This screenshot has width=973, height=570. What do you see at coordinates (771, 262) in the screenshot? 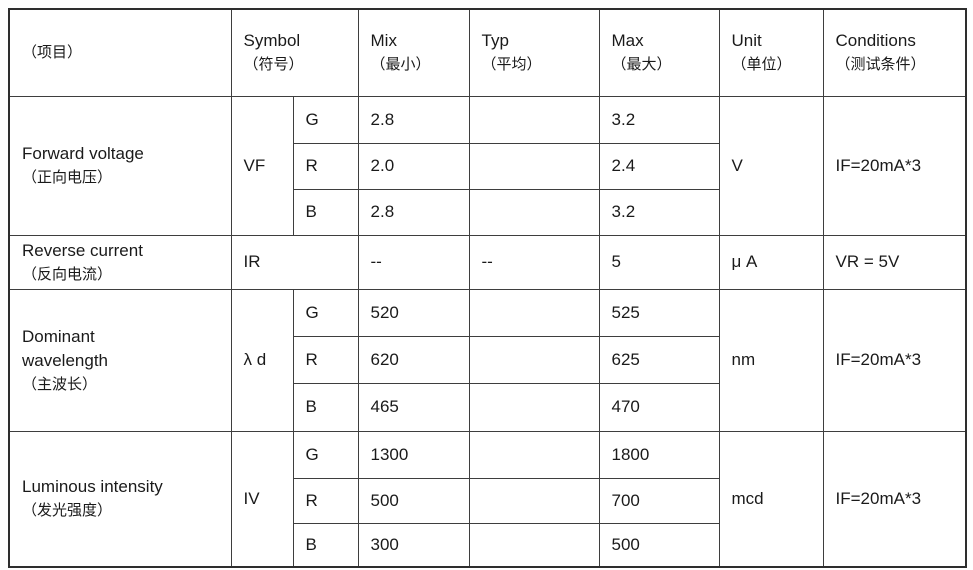
I see `cell-unit-ua: μ A` at bounding box center [771, 262].